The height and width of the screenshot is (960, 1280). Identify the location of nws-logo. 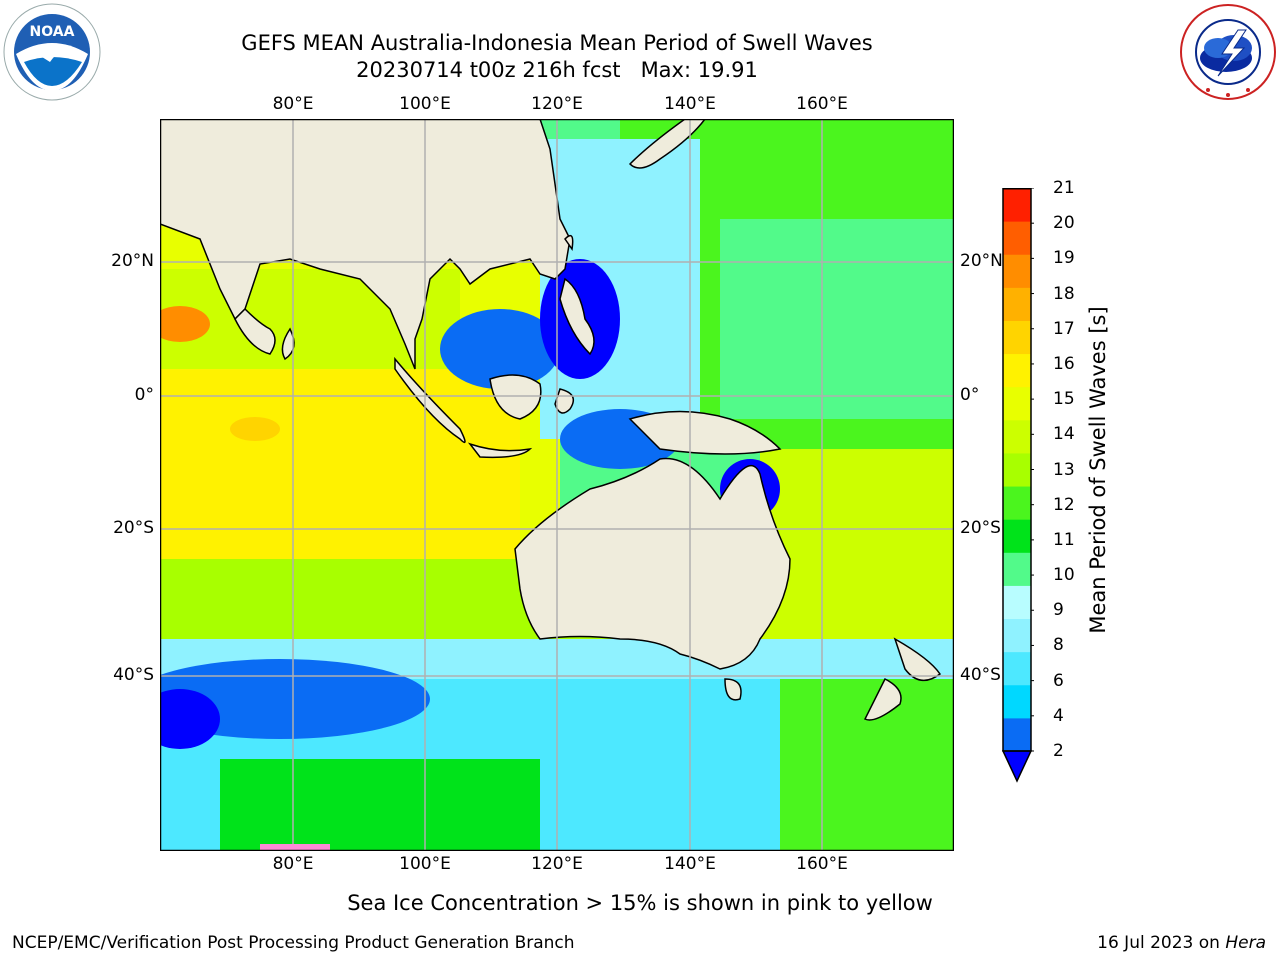
(1228, 54).